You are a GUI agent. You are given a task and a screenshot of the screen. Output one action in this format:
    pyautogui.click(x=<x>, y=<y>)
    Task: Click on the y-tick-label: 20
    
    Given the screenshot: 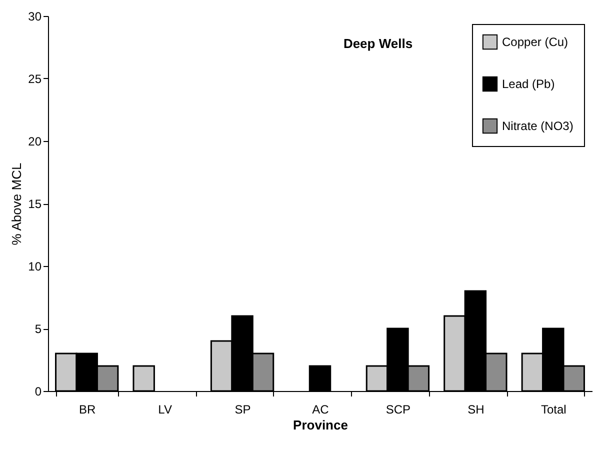 What is the action you would take?
    pyautogui.click(x=35, y=141)
    